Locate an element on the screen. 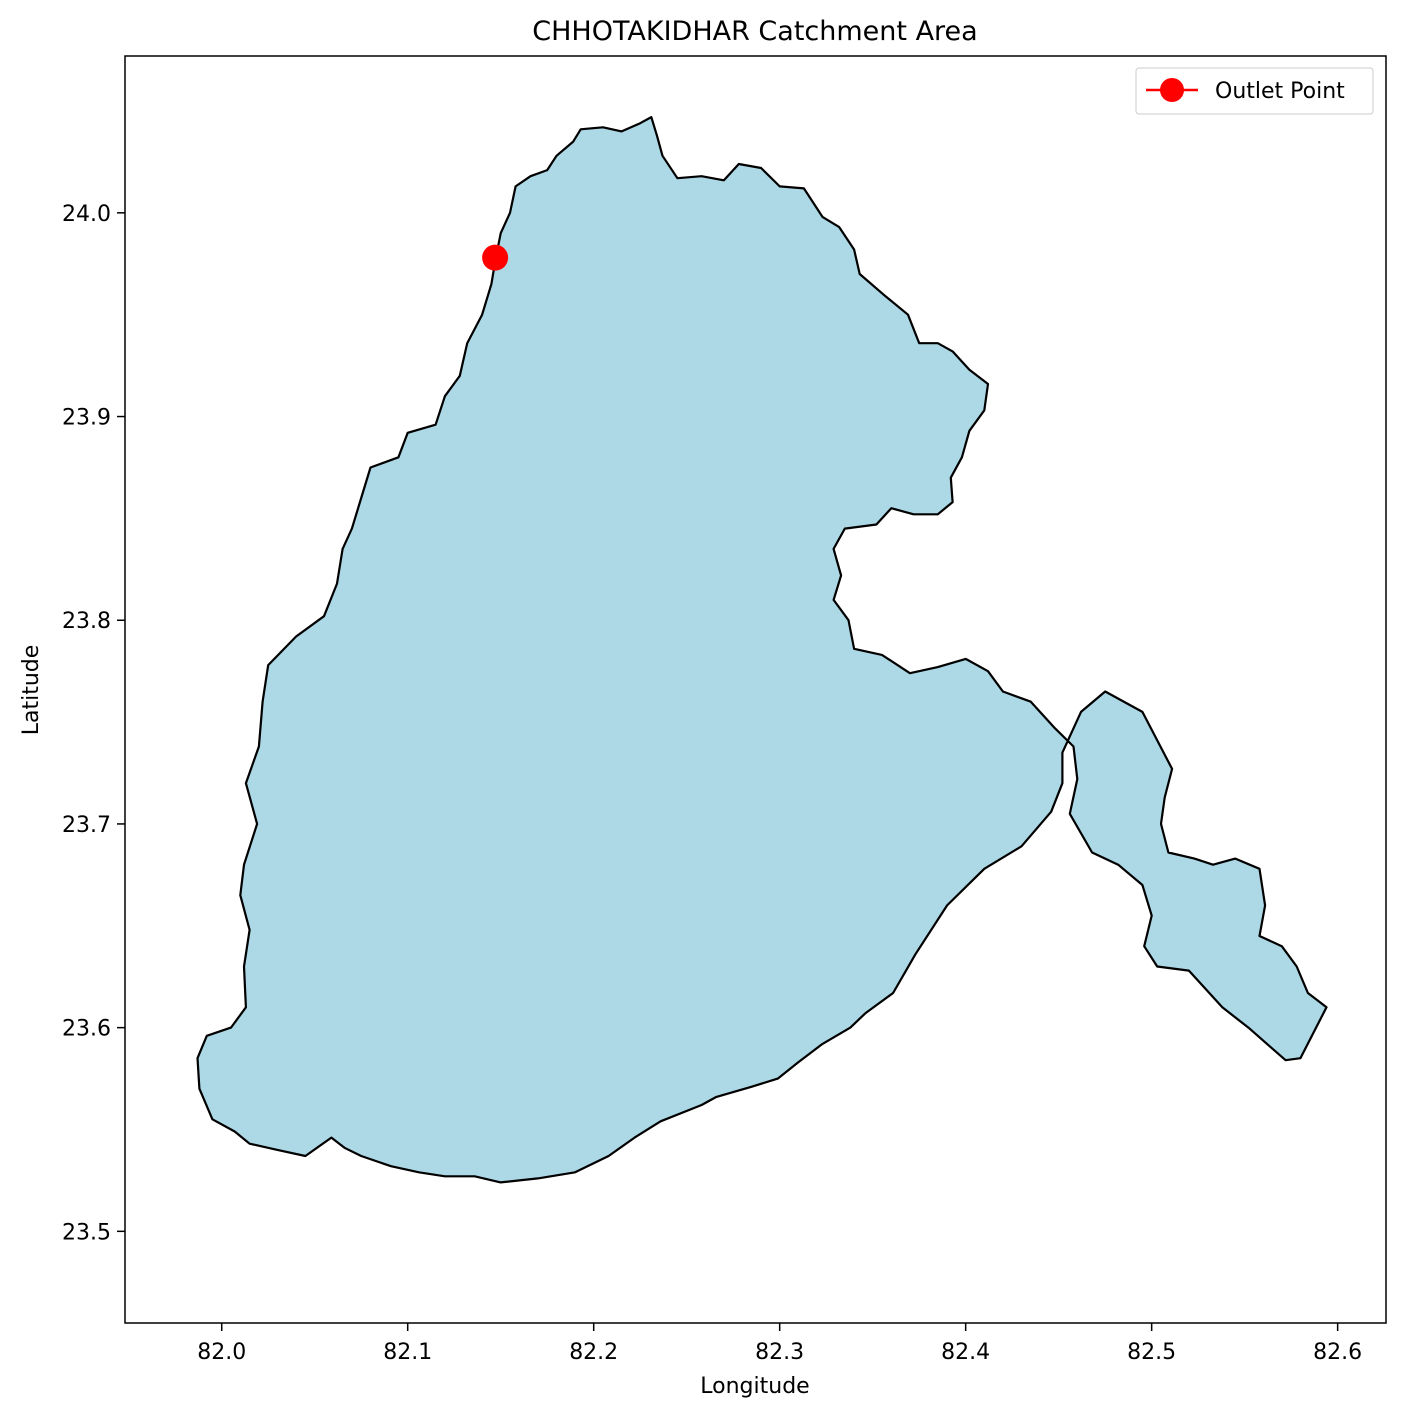 The image size is (1403, 1417). y-tick-label: 23.9 is located at coordinates (86, 418).